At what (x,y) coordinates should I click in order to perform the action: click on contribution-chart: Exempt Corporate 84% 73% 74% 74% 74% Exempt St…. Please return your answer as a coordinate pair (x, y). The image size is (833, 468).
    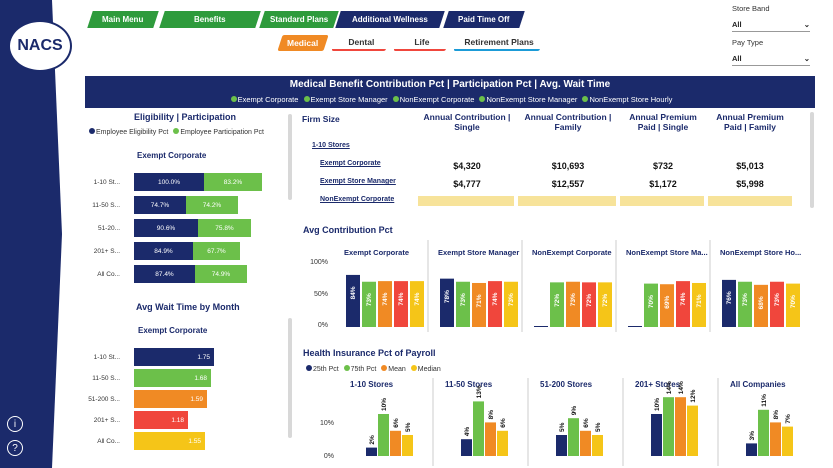
    Looking at the image, I should click on (572, 286).